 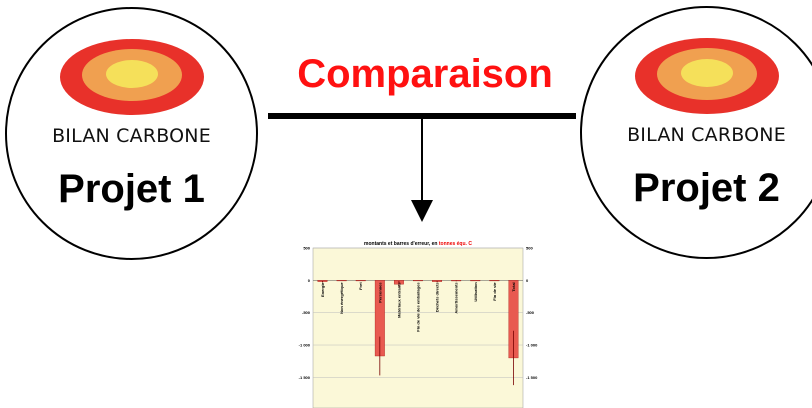 I want to click on plot-background, so click(x=418, y=327).